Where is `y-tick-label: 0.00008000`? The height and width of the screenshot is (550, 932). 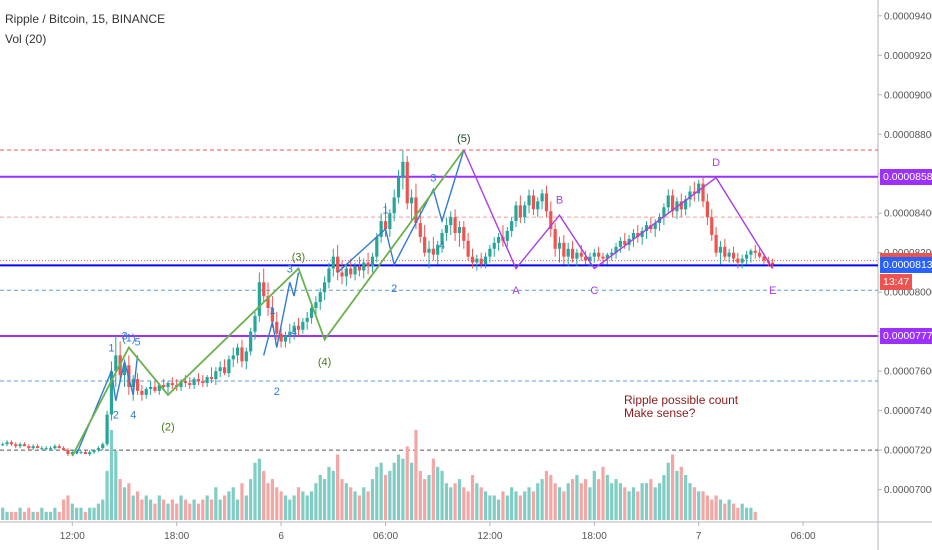 y-tick-label: 0.00008000 is located at coordinates (908, 293).